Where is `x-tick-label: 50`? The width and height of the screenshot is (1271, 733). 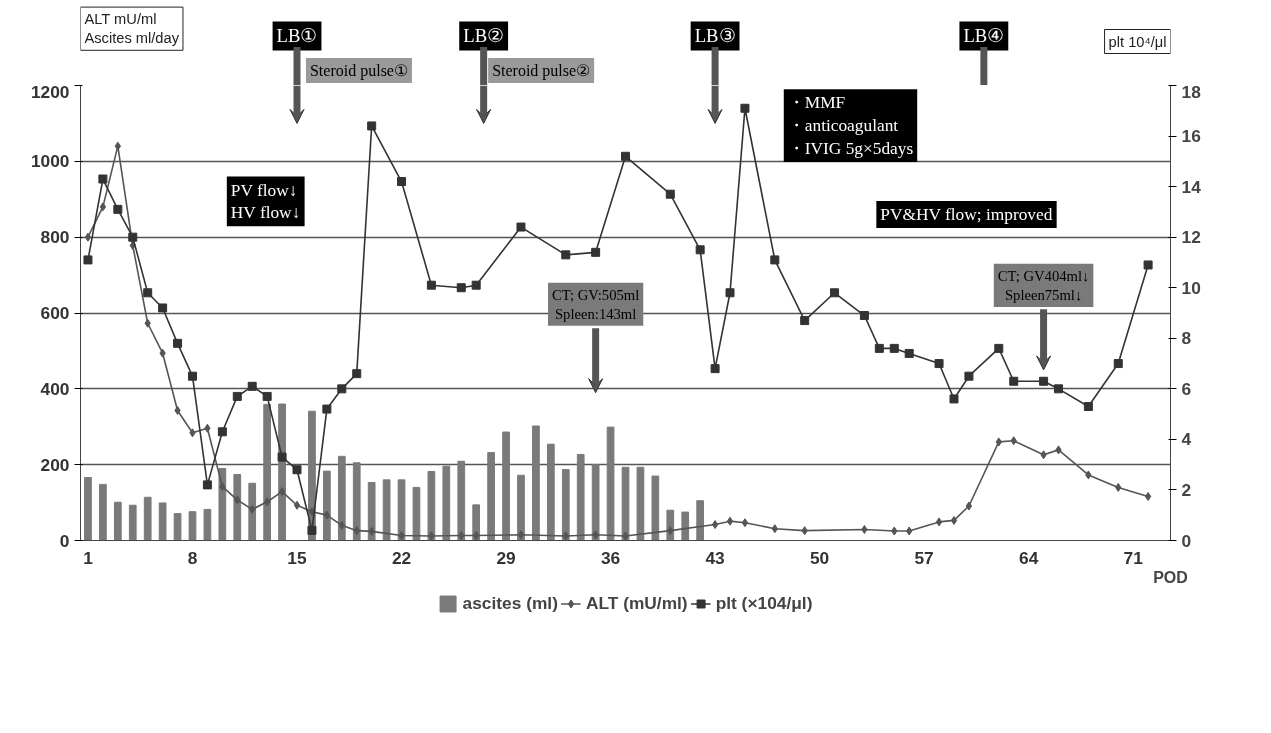 x-tick-label: 50 is located at coordinates (819, 557).